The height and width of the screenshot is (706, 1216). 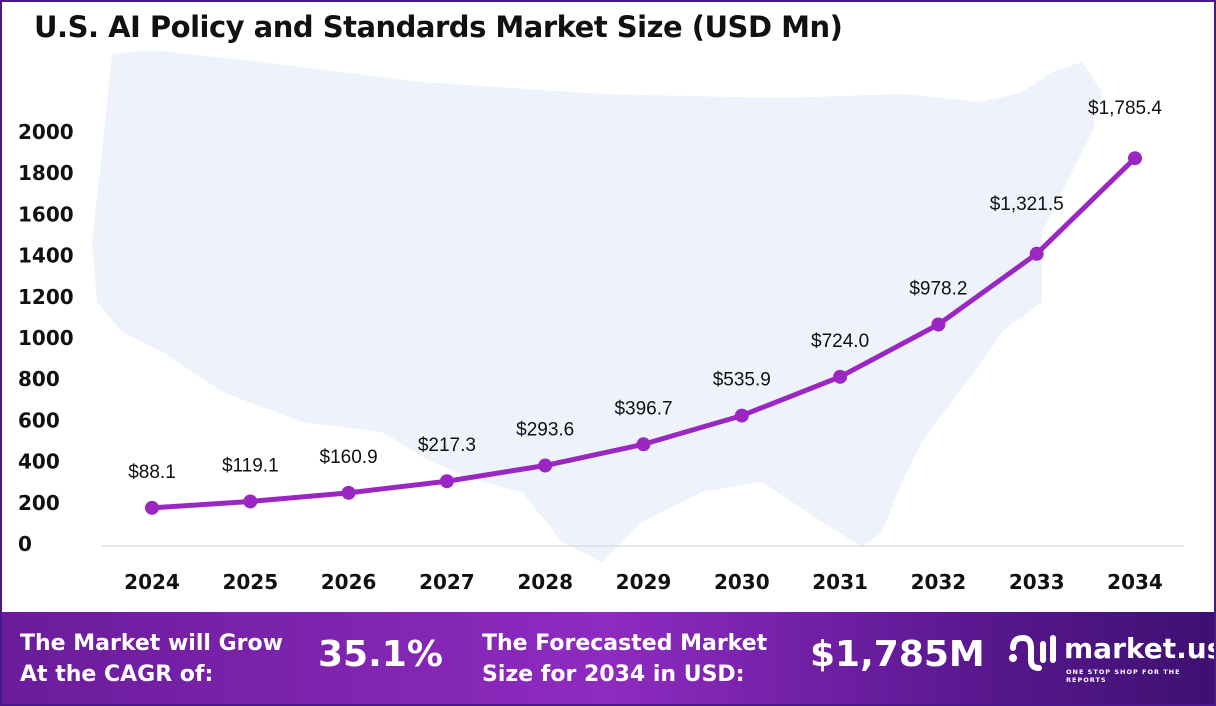 What do you see at coordinates (447, 582) in the screenshot?
I see `x-tick-label: 2027` at bounding box center [447, 582].